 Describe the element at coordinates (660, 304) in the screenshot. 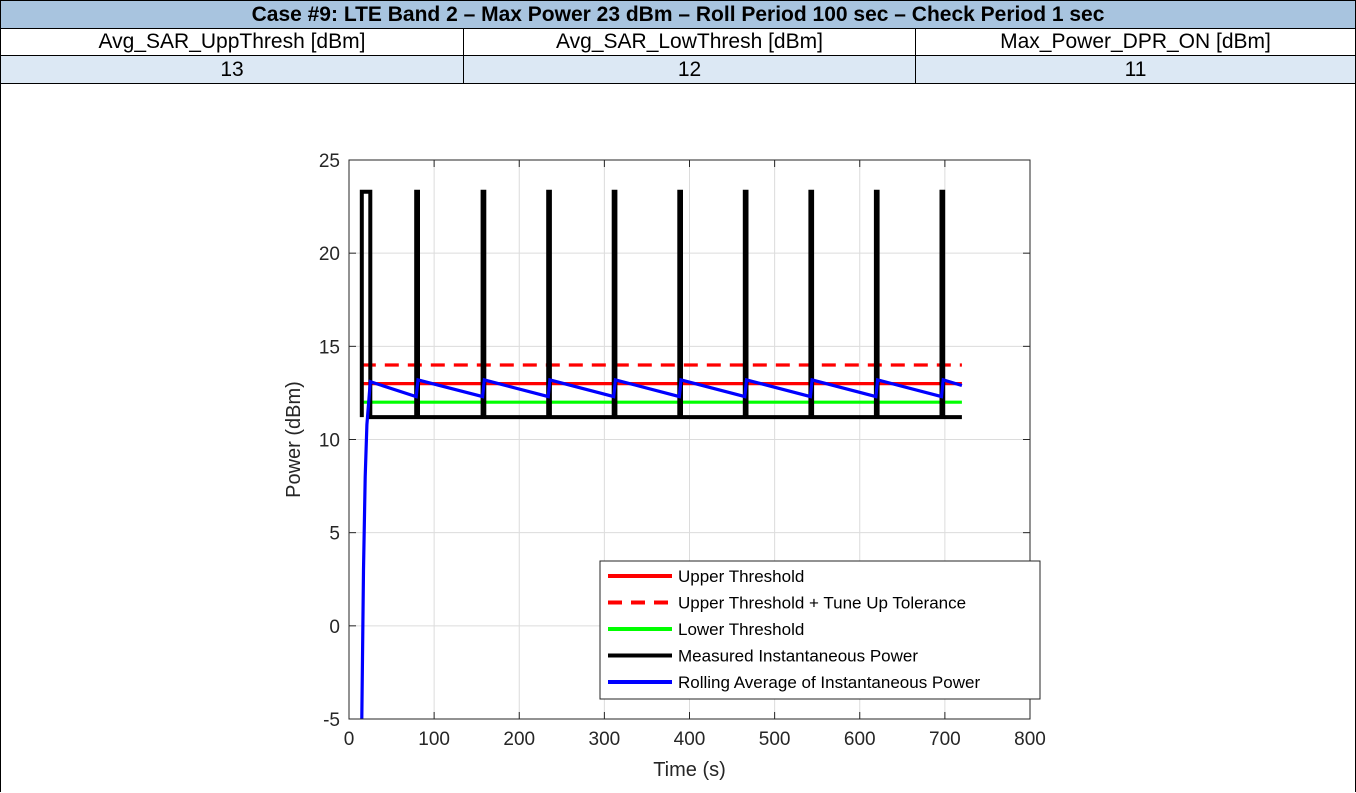

I see `series-line` at that location.